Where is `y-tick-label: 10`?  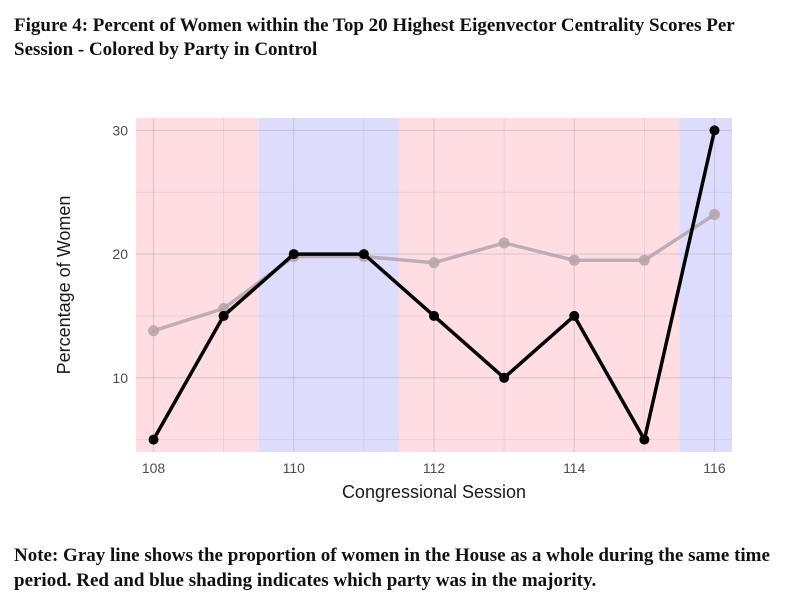
y-tick-label: 10 is located at coordinates (120, 378).